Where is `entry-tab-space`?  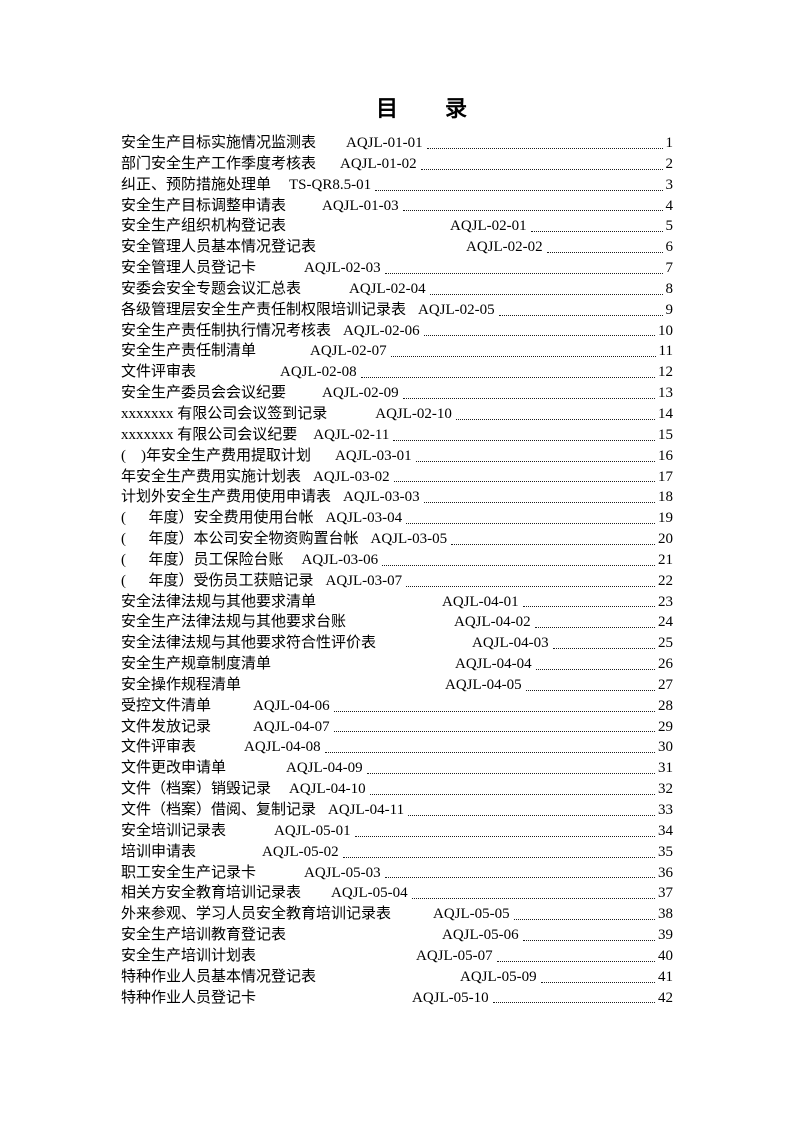
entry-tab-space is located at coordinates (363, 674).